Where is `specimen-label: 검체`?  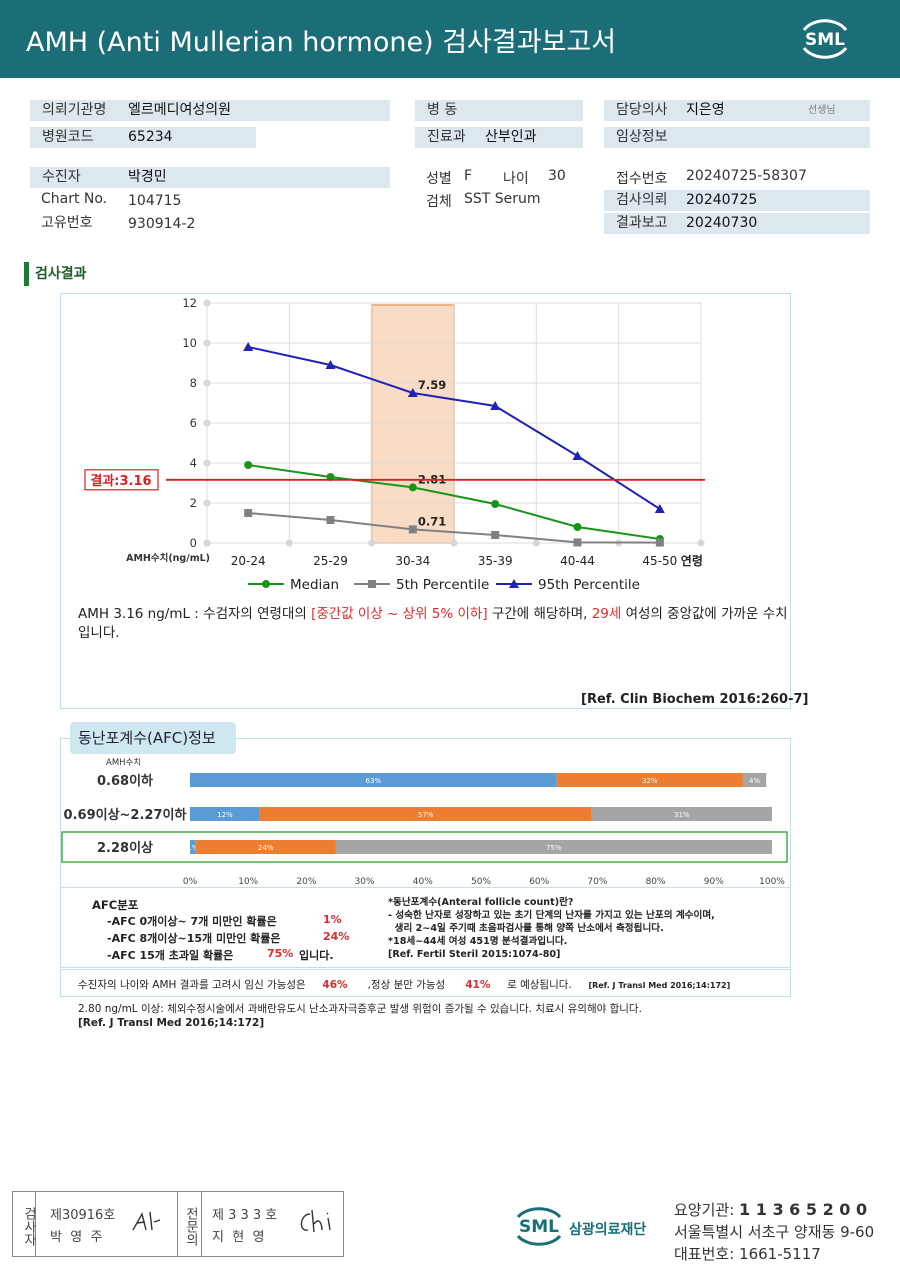 specimen-label: 검체 is located at coordinates (439, 202).